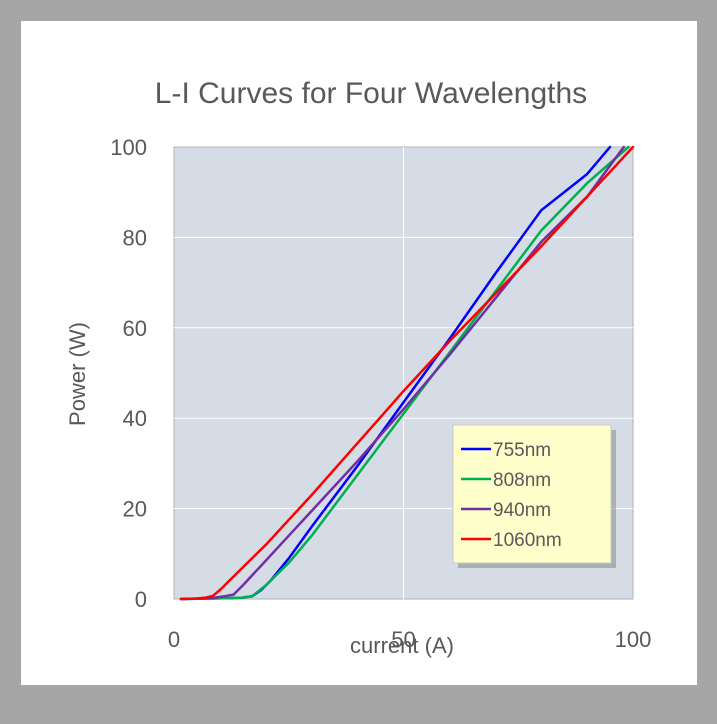 The image size is (717, 724). What do you see at coordinates (135, 237) in the screenshot?
I see `y-tick-label: 80` at bounding box center [135, 237].